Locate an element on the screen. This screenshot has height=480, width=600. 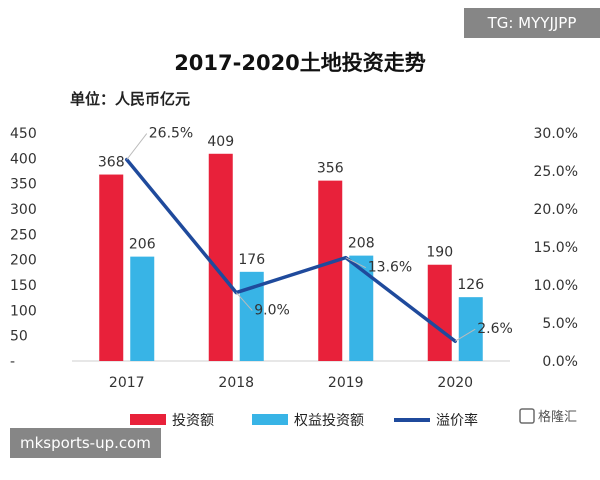
bar-value-label: 176 is located at coordinates (251, 260).